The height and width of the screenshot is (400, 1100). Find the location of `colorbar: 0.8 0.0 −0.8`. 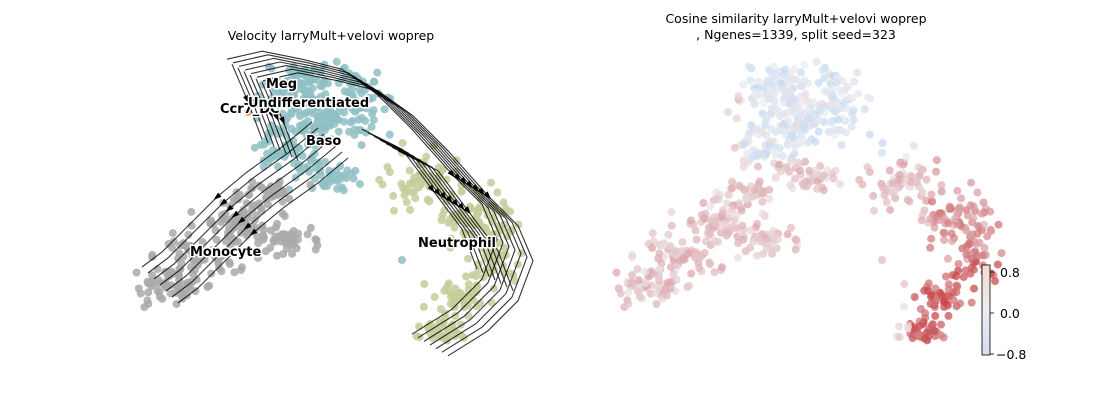

colorbar: 0.8 0.0 −0.8 is located at coordinates (1003, 313).